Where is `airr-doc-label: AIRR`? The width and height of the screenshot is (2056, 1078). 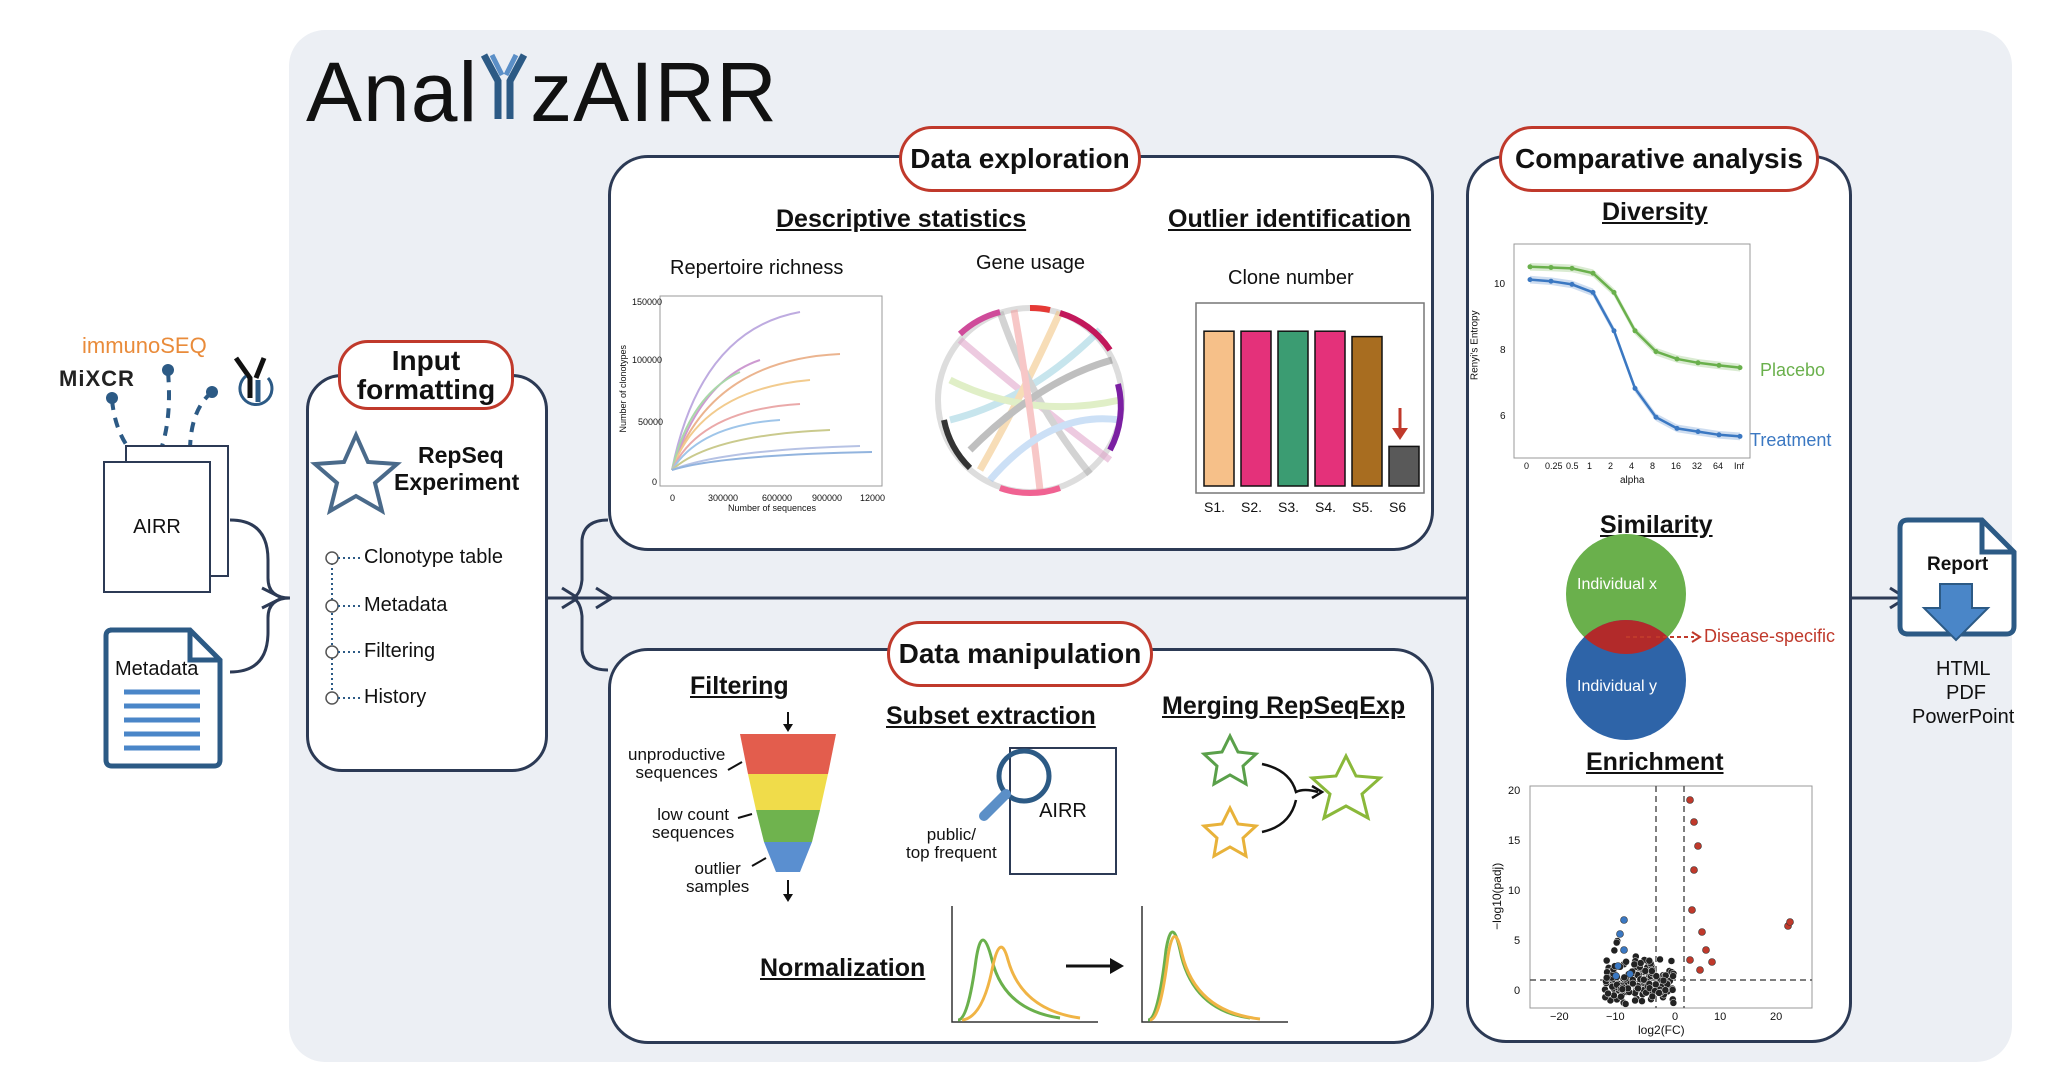 airr-doc-label: AIRR is located at coordinates (157, 526).